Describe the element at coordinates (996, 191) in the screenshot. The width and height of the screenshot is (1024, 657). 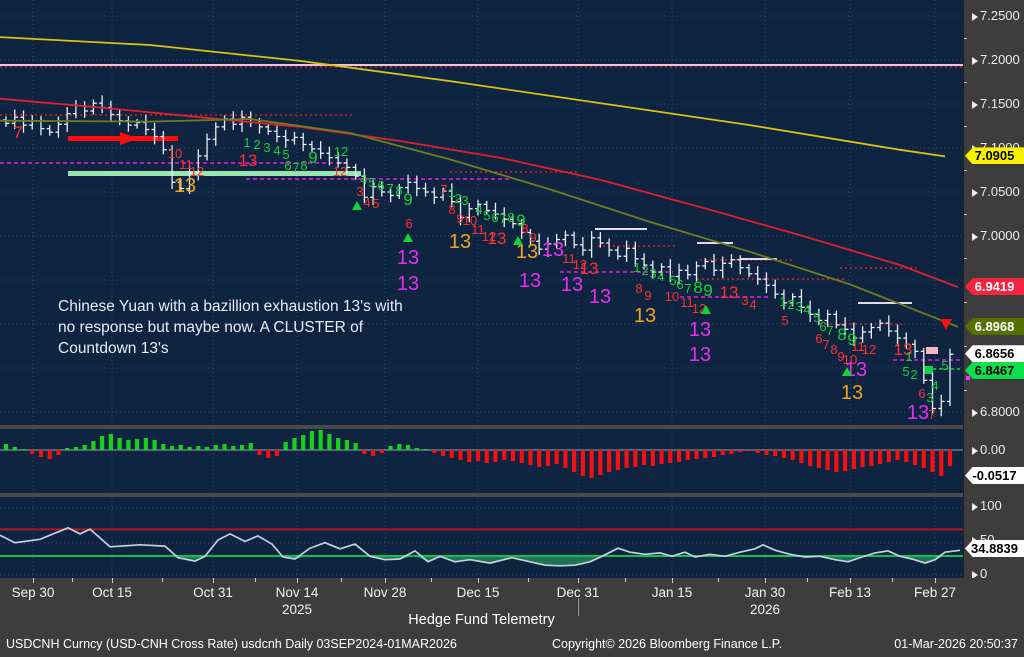
I see `price-axis-label: 7.0500` at that location.